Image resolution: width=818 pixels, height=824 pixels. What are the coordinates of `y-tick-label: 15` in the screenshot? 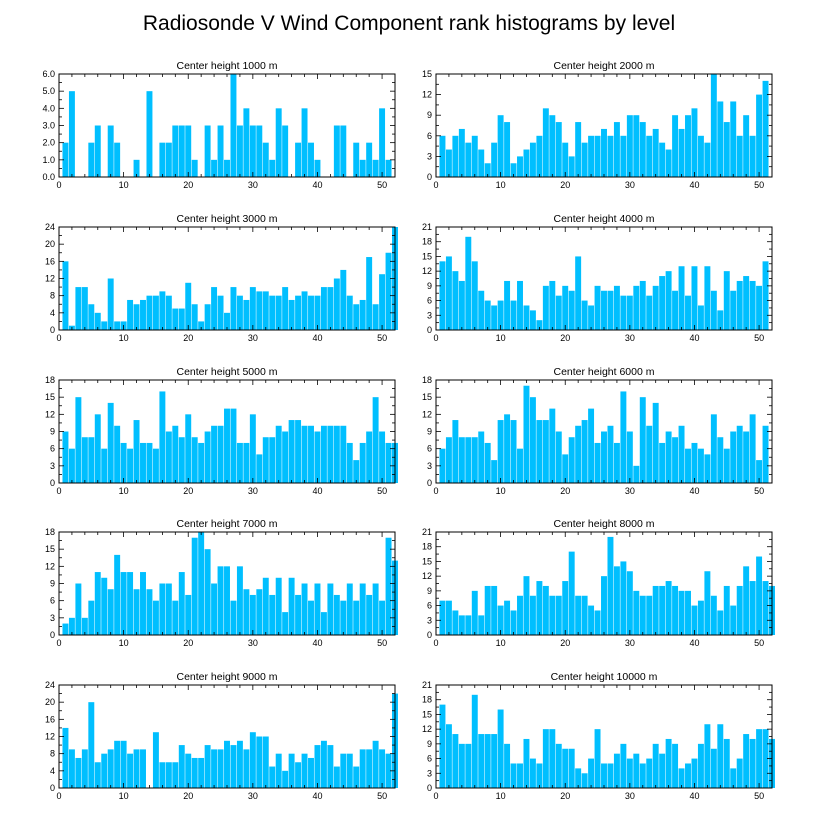 It's located at (427, 74).